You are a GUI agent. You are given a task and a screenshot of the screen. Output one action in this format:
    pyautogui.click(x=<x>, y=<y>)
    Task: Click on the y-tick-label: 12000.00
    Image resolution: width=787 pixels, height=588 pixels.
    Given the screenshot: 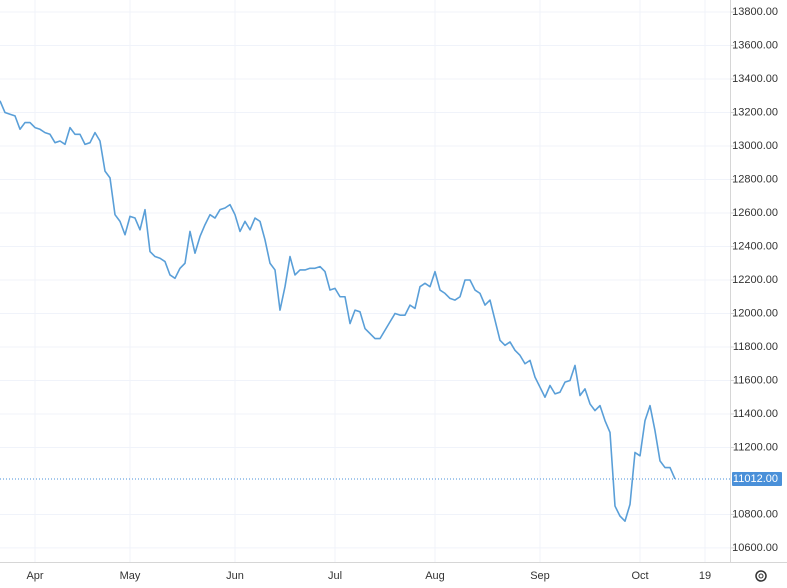 What is the action you would take?
    pyautogui.click(x=755, y=313)
    